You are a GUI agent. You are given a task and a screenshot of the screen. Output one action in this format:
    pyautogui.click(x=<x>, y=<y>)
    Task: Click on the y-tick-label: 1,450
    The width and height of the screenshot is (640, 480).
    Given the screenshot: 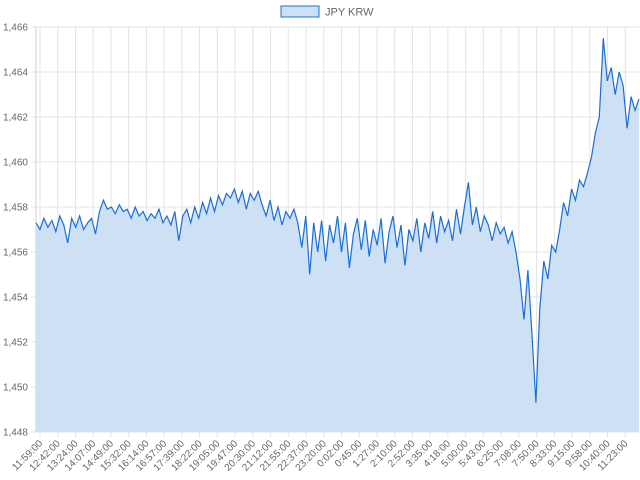 What is the action you would take?
    pyautogui.click(x=15, y=388)
    